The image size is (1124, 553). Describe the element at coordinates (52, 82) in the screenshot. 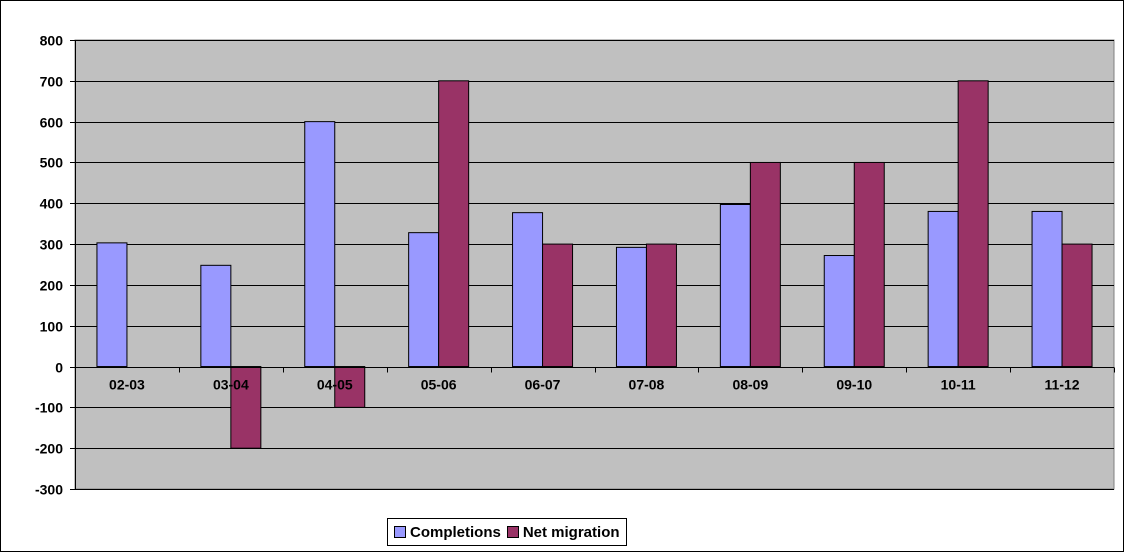

I see `y-tick-label: 700` at that location.